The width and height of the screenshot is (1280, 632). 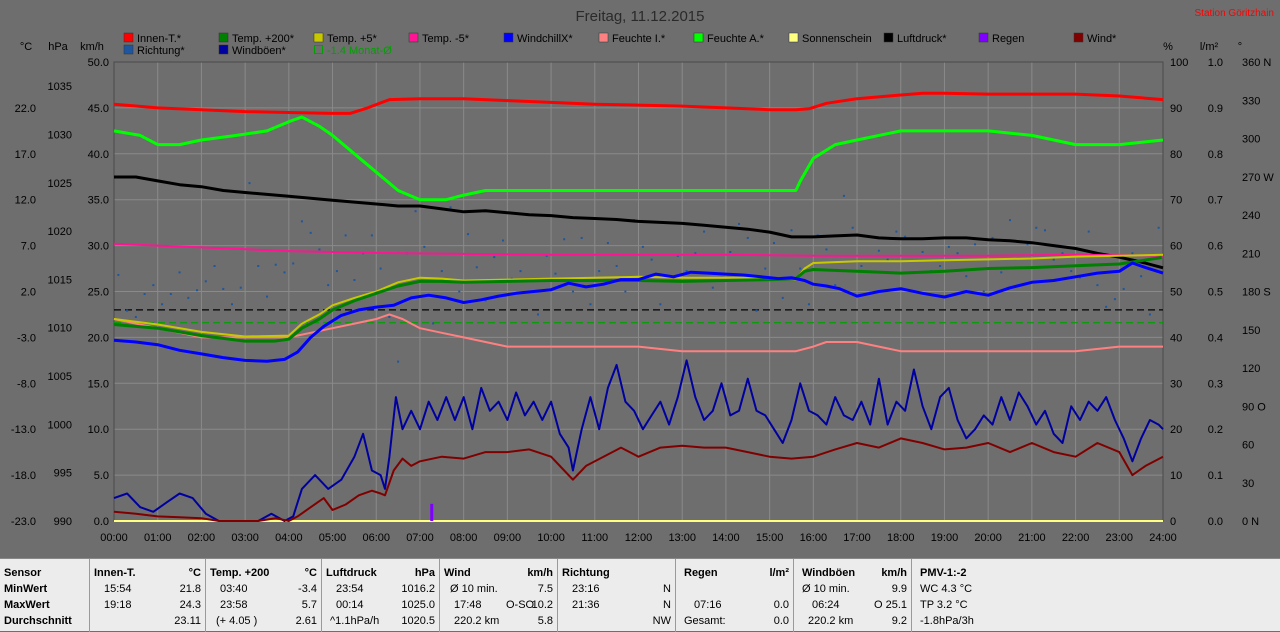 I want to click on direction-tick-label: 330, so click(x=1251, y=101).